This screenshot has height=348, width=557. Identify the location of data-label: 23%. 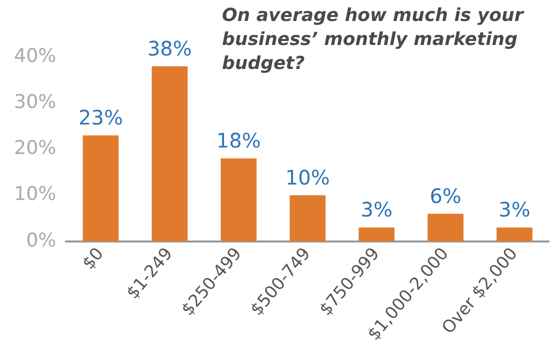
(100, 118).